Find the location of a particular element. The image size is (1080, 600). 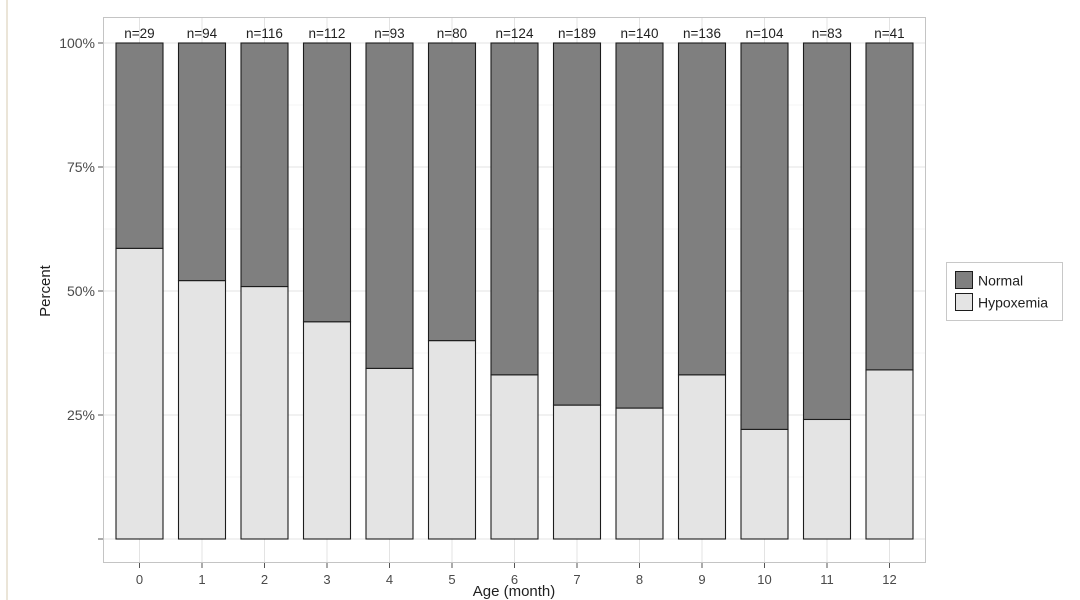

x-tick-label: 2 is located at coordinates (264, 579).